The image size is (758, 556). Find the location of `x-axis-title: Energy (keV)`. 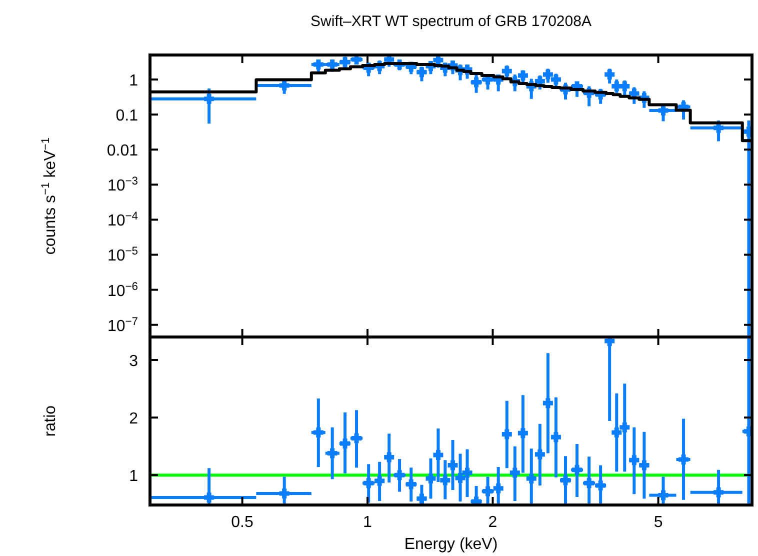

x-axis-title: Energy (keV) is located at coordinates (451, 544).